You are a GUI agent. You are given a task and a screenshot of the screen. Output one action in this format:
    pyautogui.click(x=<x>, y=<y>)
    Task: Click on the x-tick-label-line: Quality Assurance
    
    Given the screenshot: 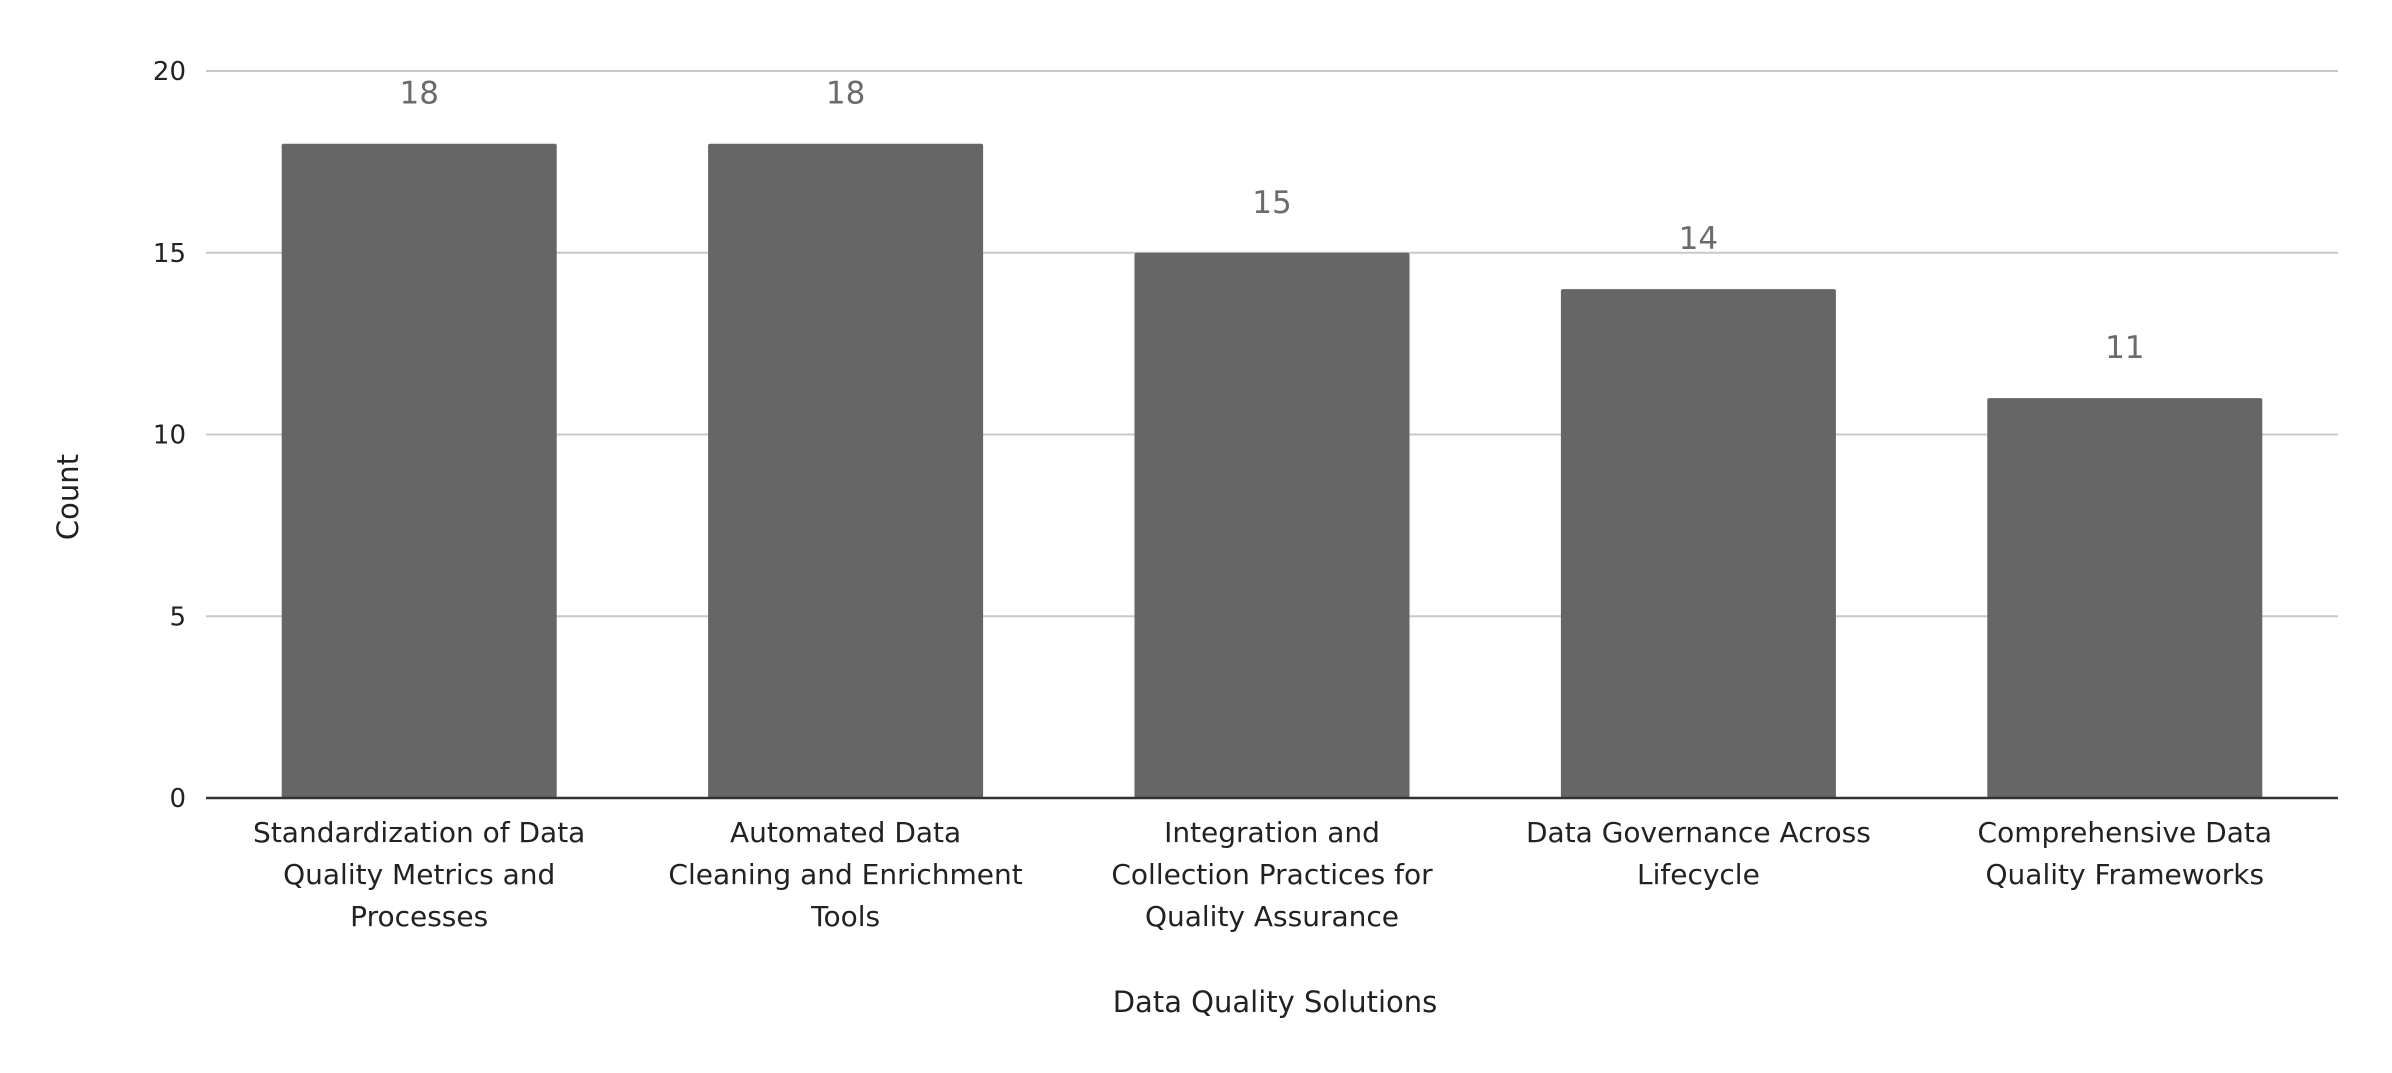 What is the action you would take?
    pyautogui.click(x=1272, y=916)
    